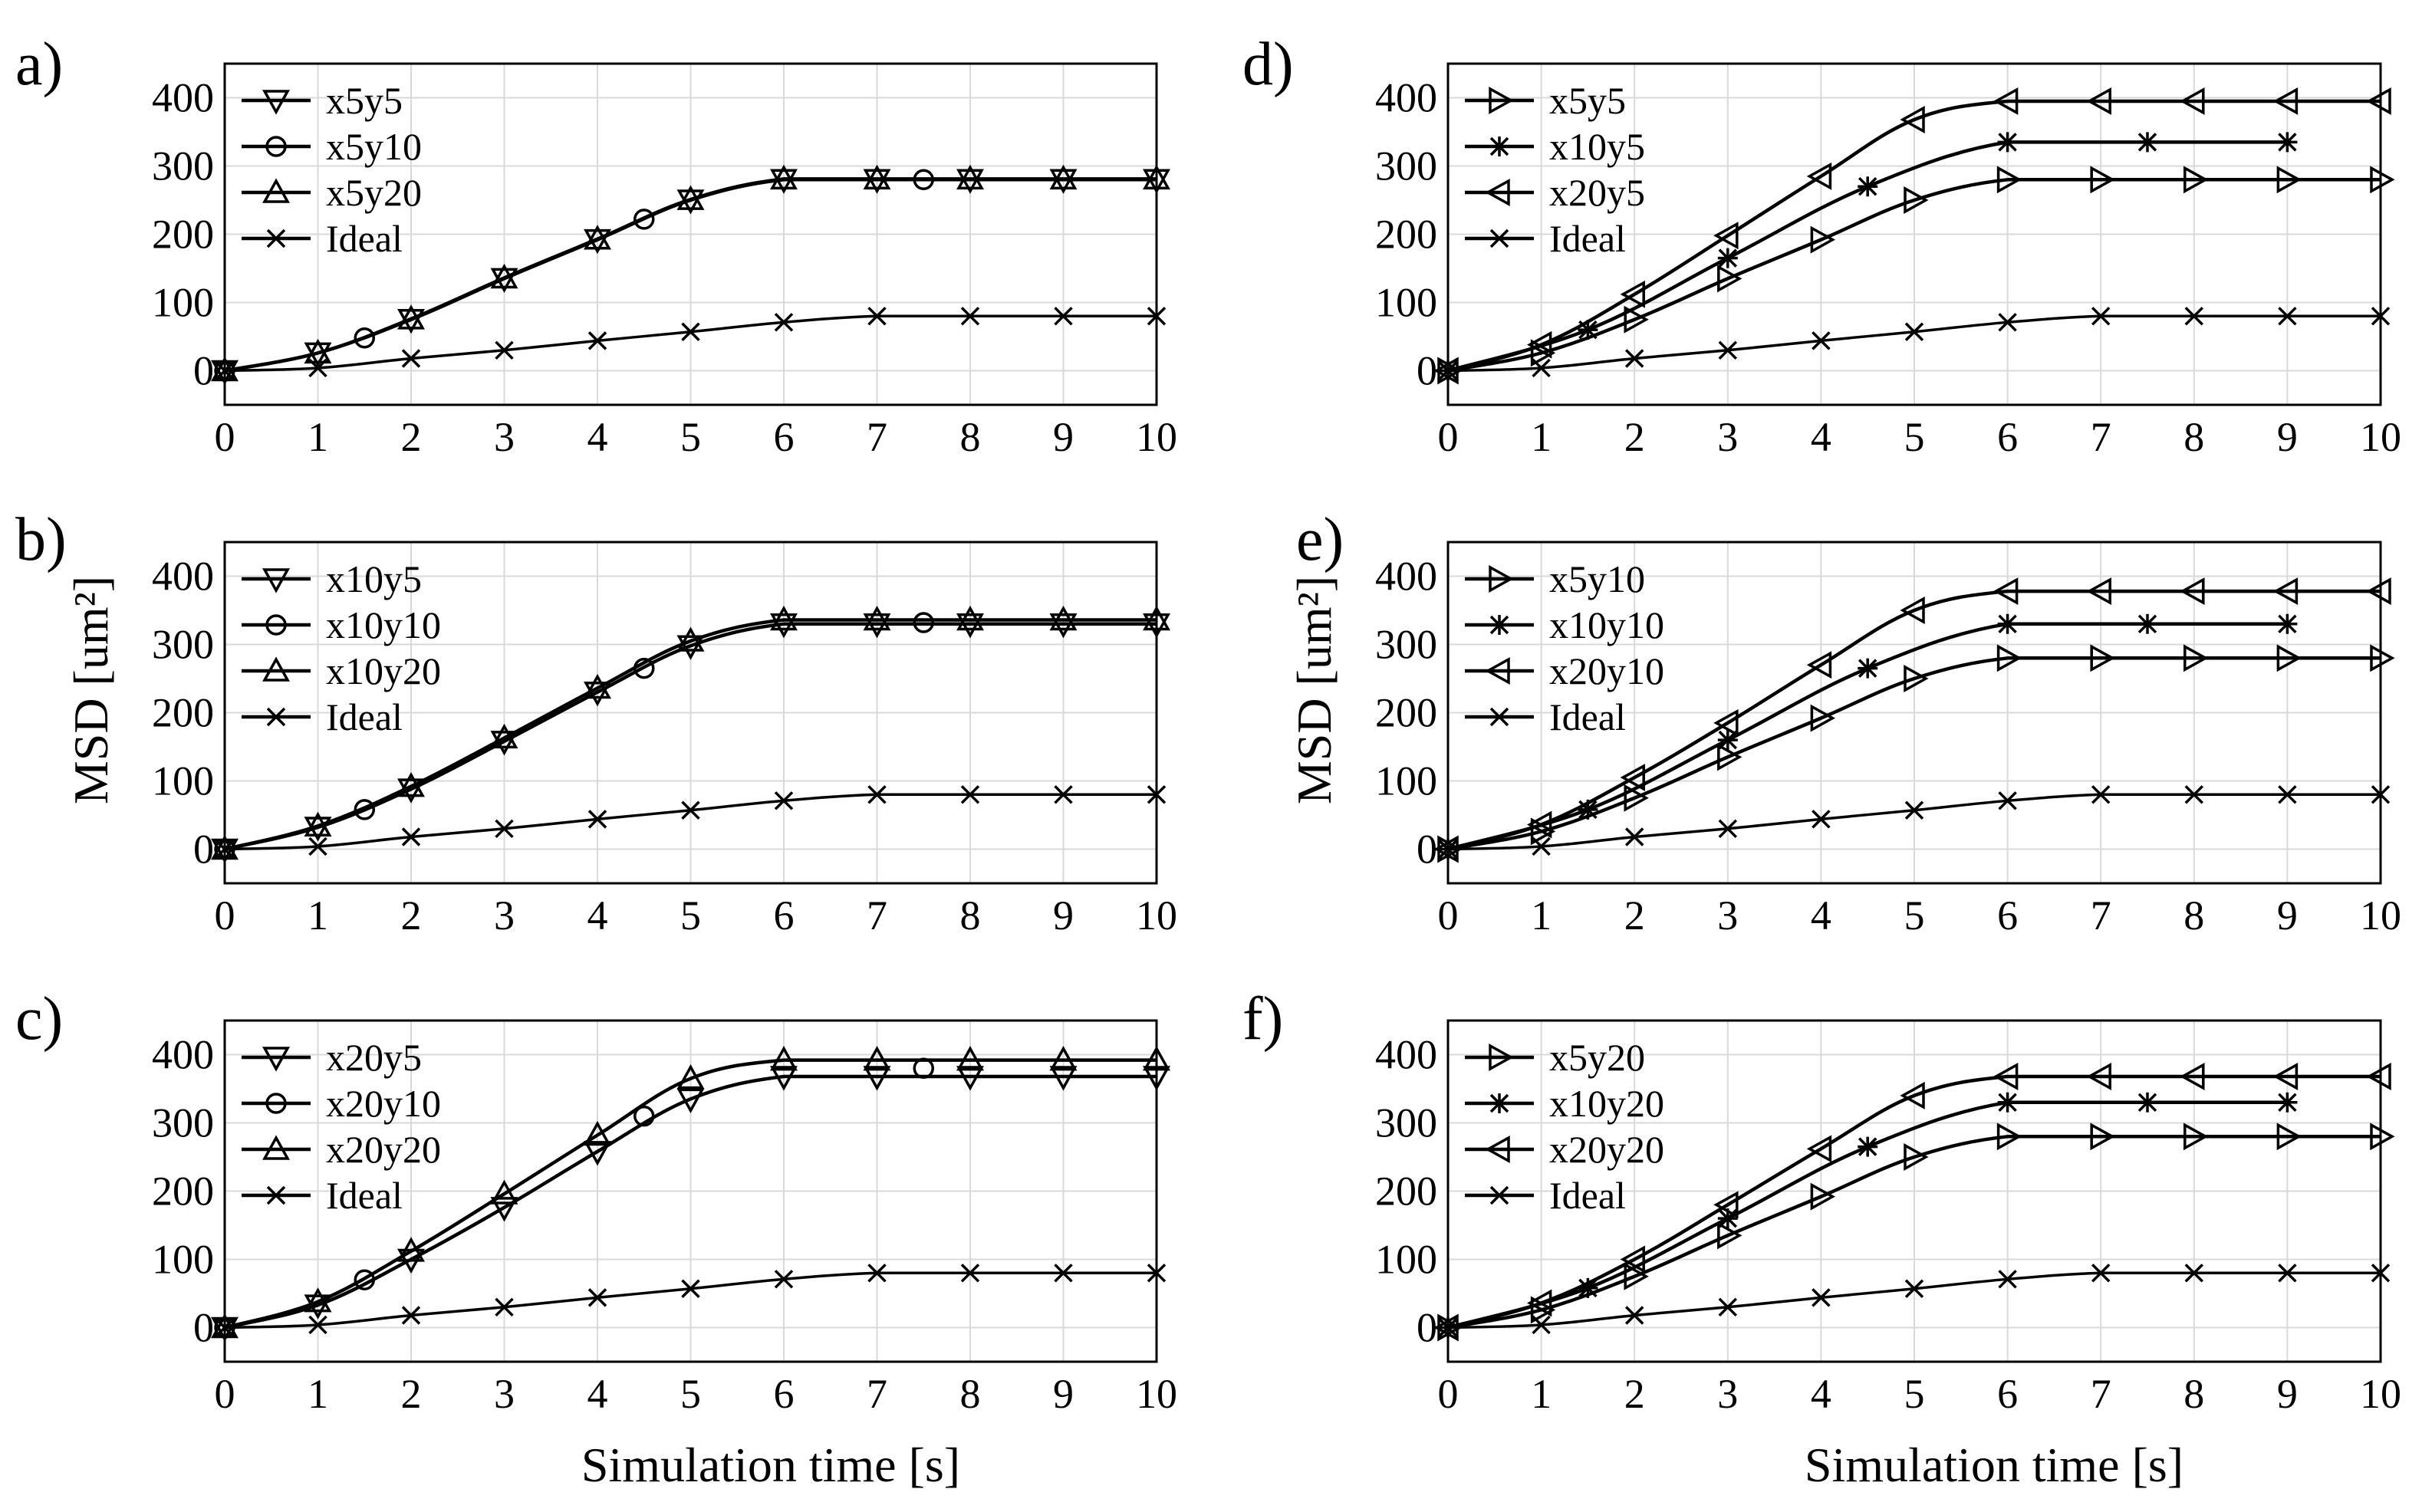 This screenshot has width=2422, height=1512. What do you see at coordinates (1499, 146) in the screenshot?
I see `legend-marker-x10y5` at bounding box center [1499, 146].